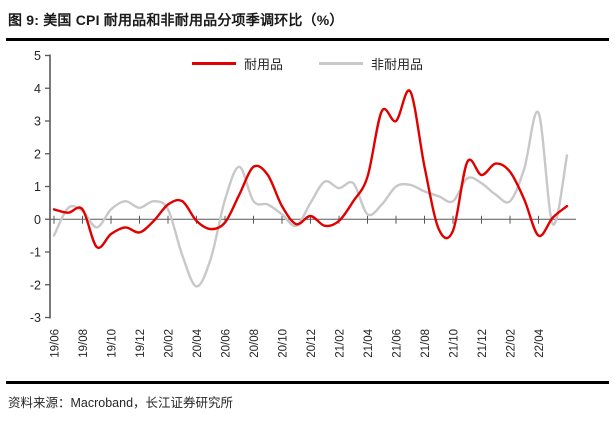  I want to click on top-divider, so click(307, 39).